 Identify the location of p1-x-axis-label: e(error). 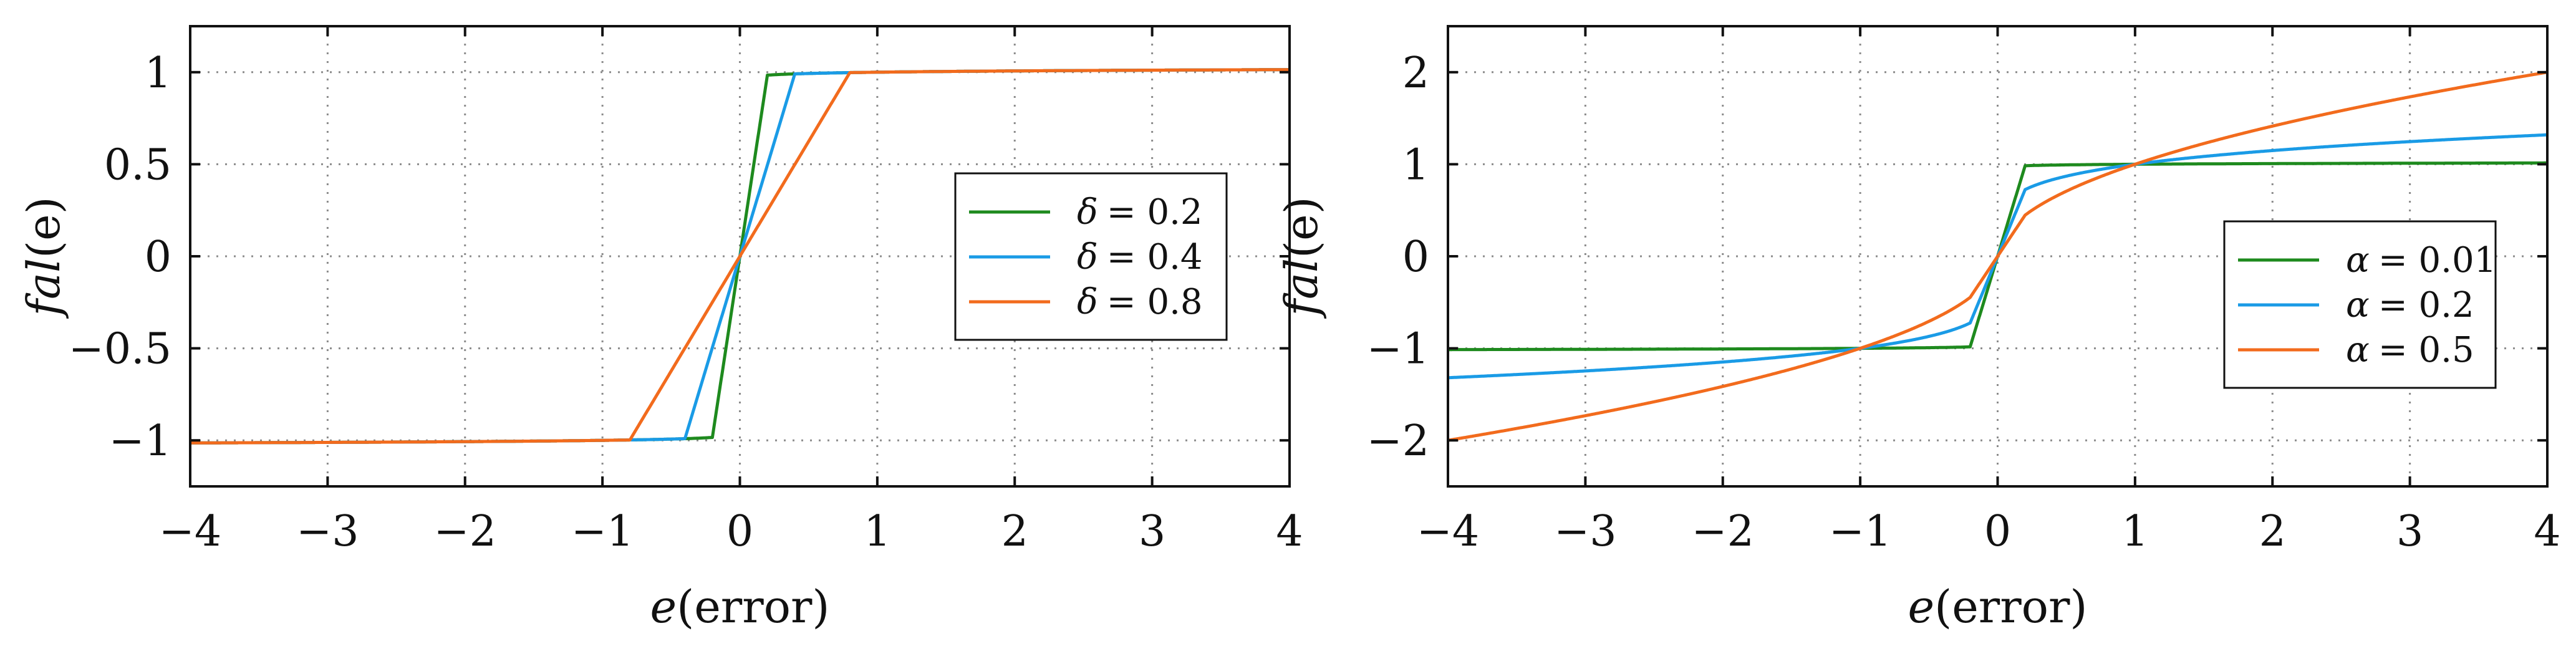
(1998, 607).